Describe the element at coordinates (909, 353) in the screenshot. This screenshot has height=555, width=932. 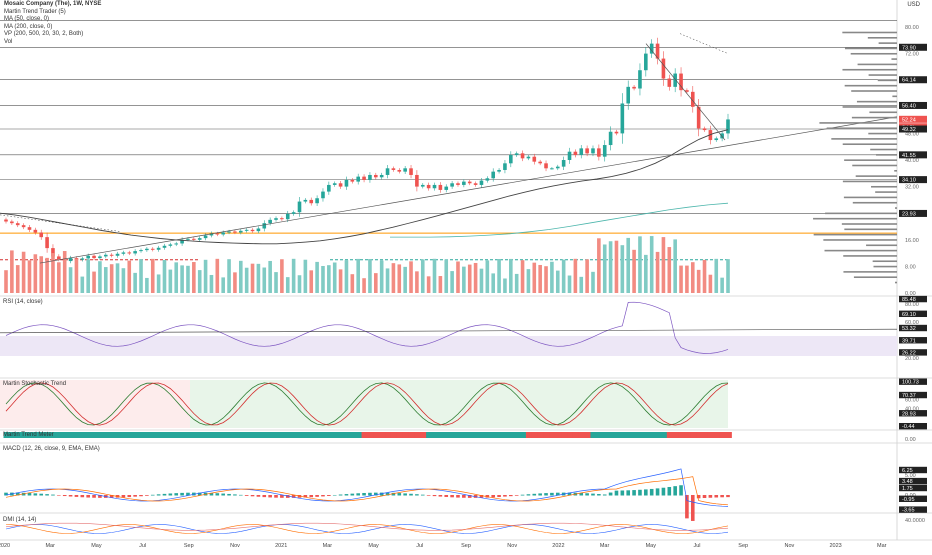
I see `rsi-badge-label: 26.22` at that location.